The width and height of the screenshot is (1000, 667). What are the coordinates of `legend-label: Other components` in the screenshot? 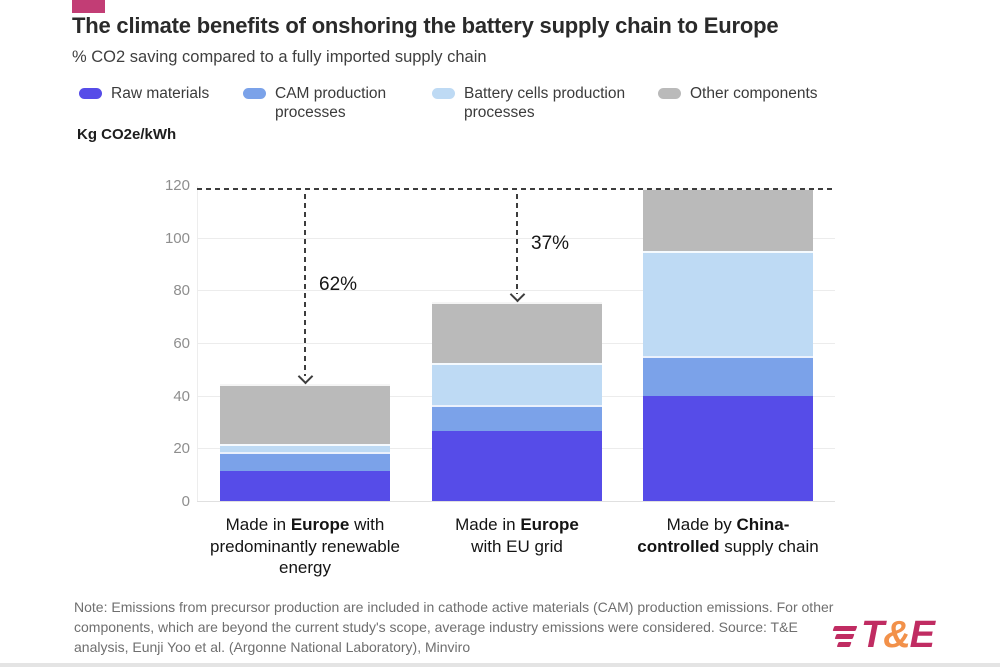 It's located at (754, 93).